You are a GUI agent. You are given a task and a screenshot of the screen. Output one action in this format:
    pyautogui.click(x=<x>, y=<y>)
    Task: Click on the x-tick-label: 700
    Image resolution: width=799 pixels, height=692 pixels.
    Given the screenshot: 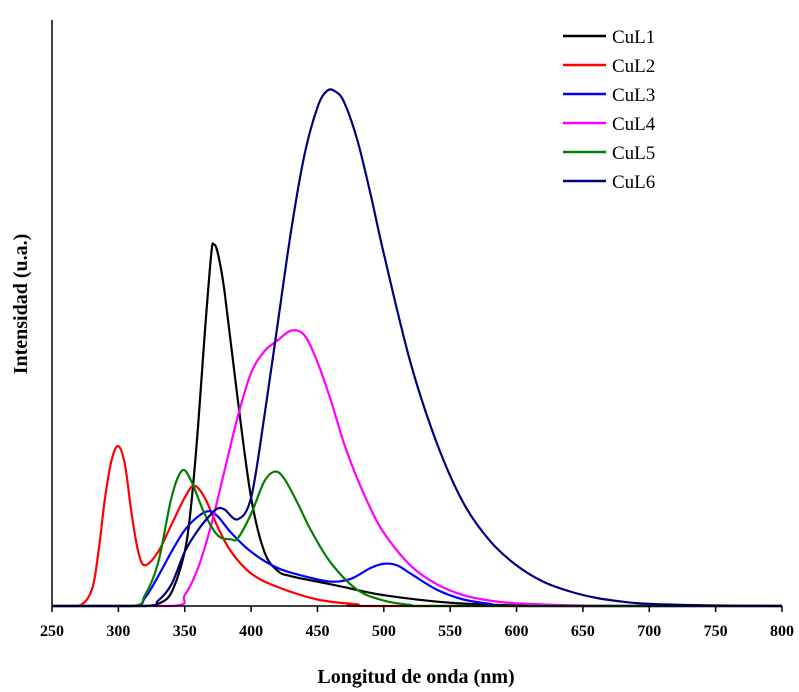 What is the action you would take?
    pyautogui.click(x=649, y=631)
    